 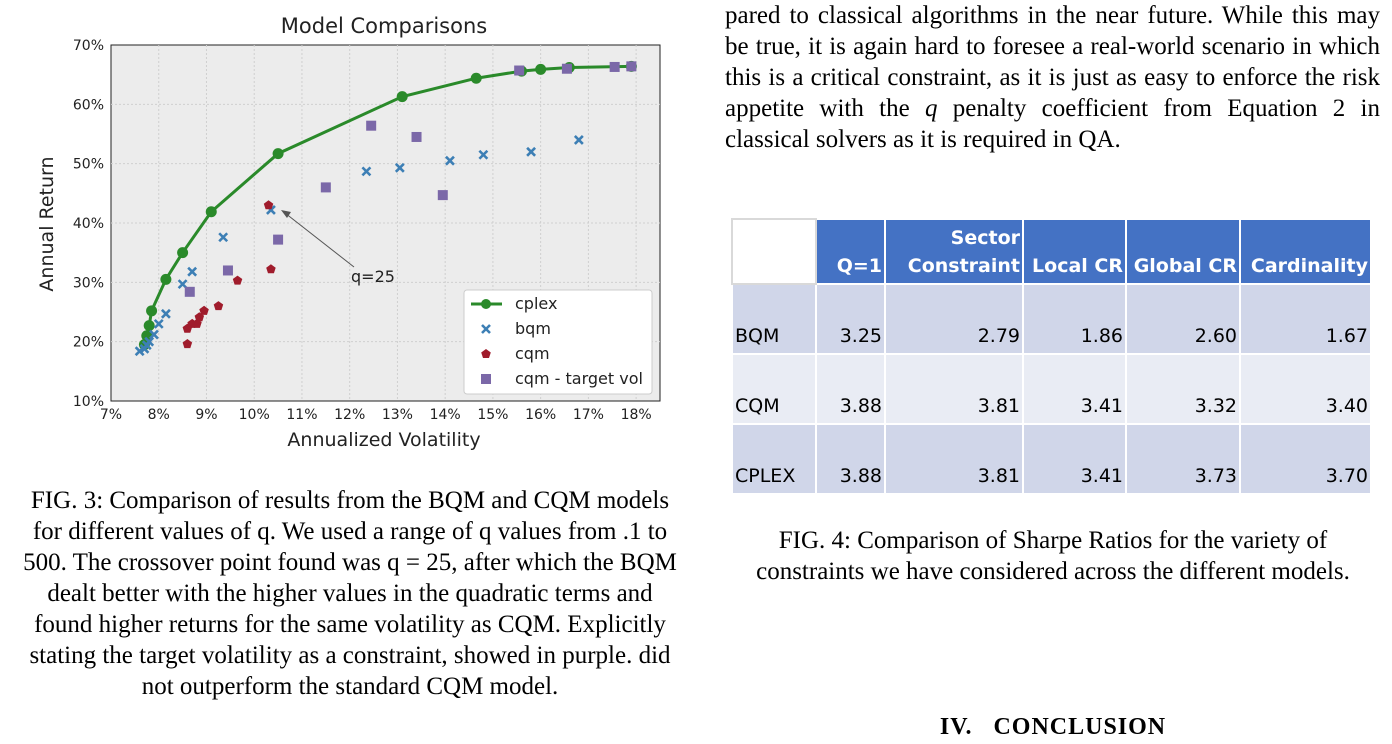 What do you see at coordinates (931, 108) in the screenshot?
I see `q-variable: q` at bounding box center [931, 108].